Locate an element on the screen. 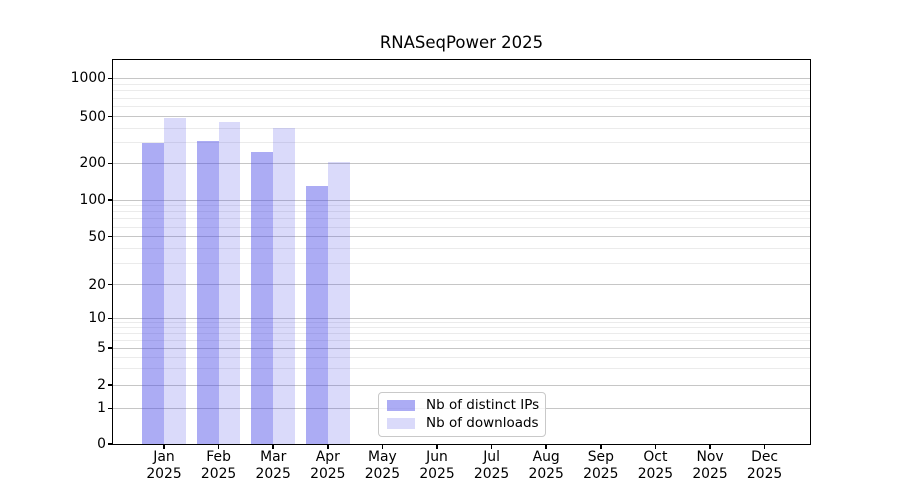 This screenshot has width=900, height=500. x-tick-label-jan-2025: Jan 2025 is located at coordinates (164, 465).